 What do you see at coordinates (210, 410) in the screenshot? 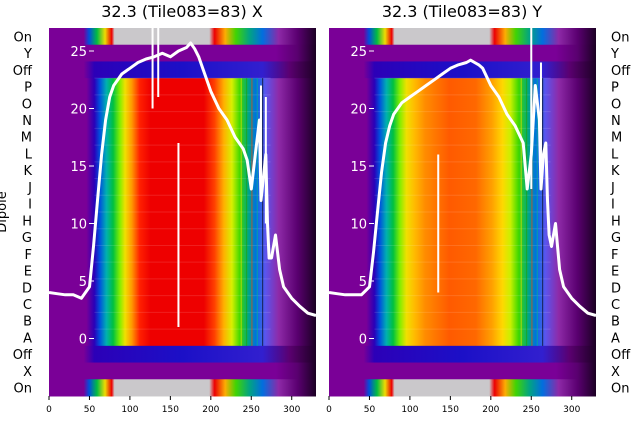
I see `x-tick-label: 200` at bounding box center [210, 410].